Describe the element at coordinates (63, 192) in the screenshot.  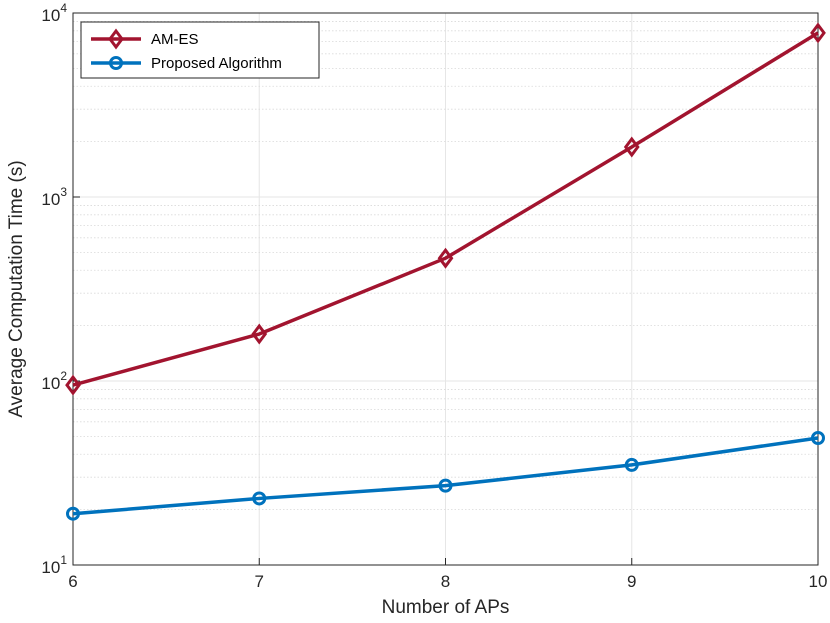
I see `y-tick-exponent: 3` at that location.